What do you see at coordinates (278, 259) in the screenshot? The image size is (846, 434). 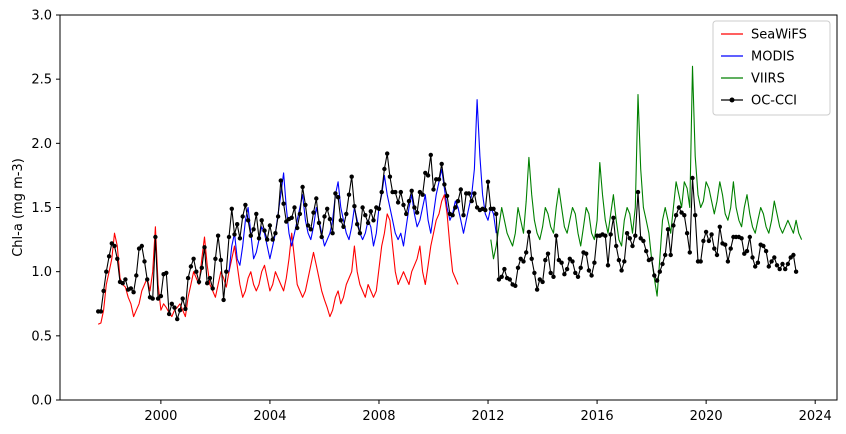 I see `series-line-seawifs` at bounding box center [278, 259].